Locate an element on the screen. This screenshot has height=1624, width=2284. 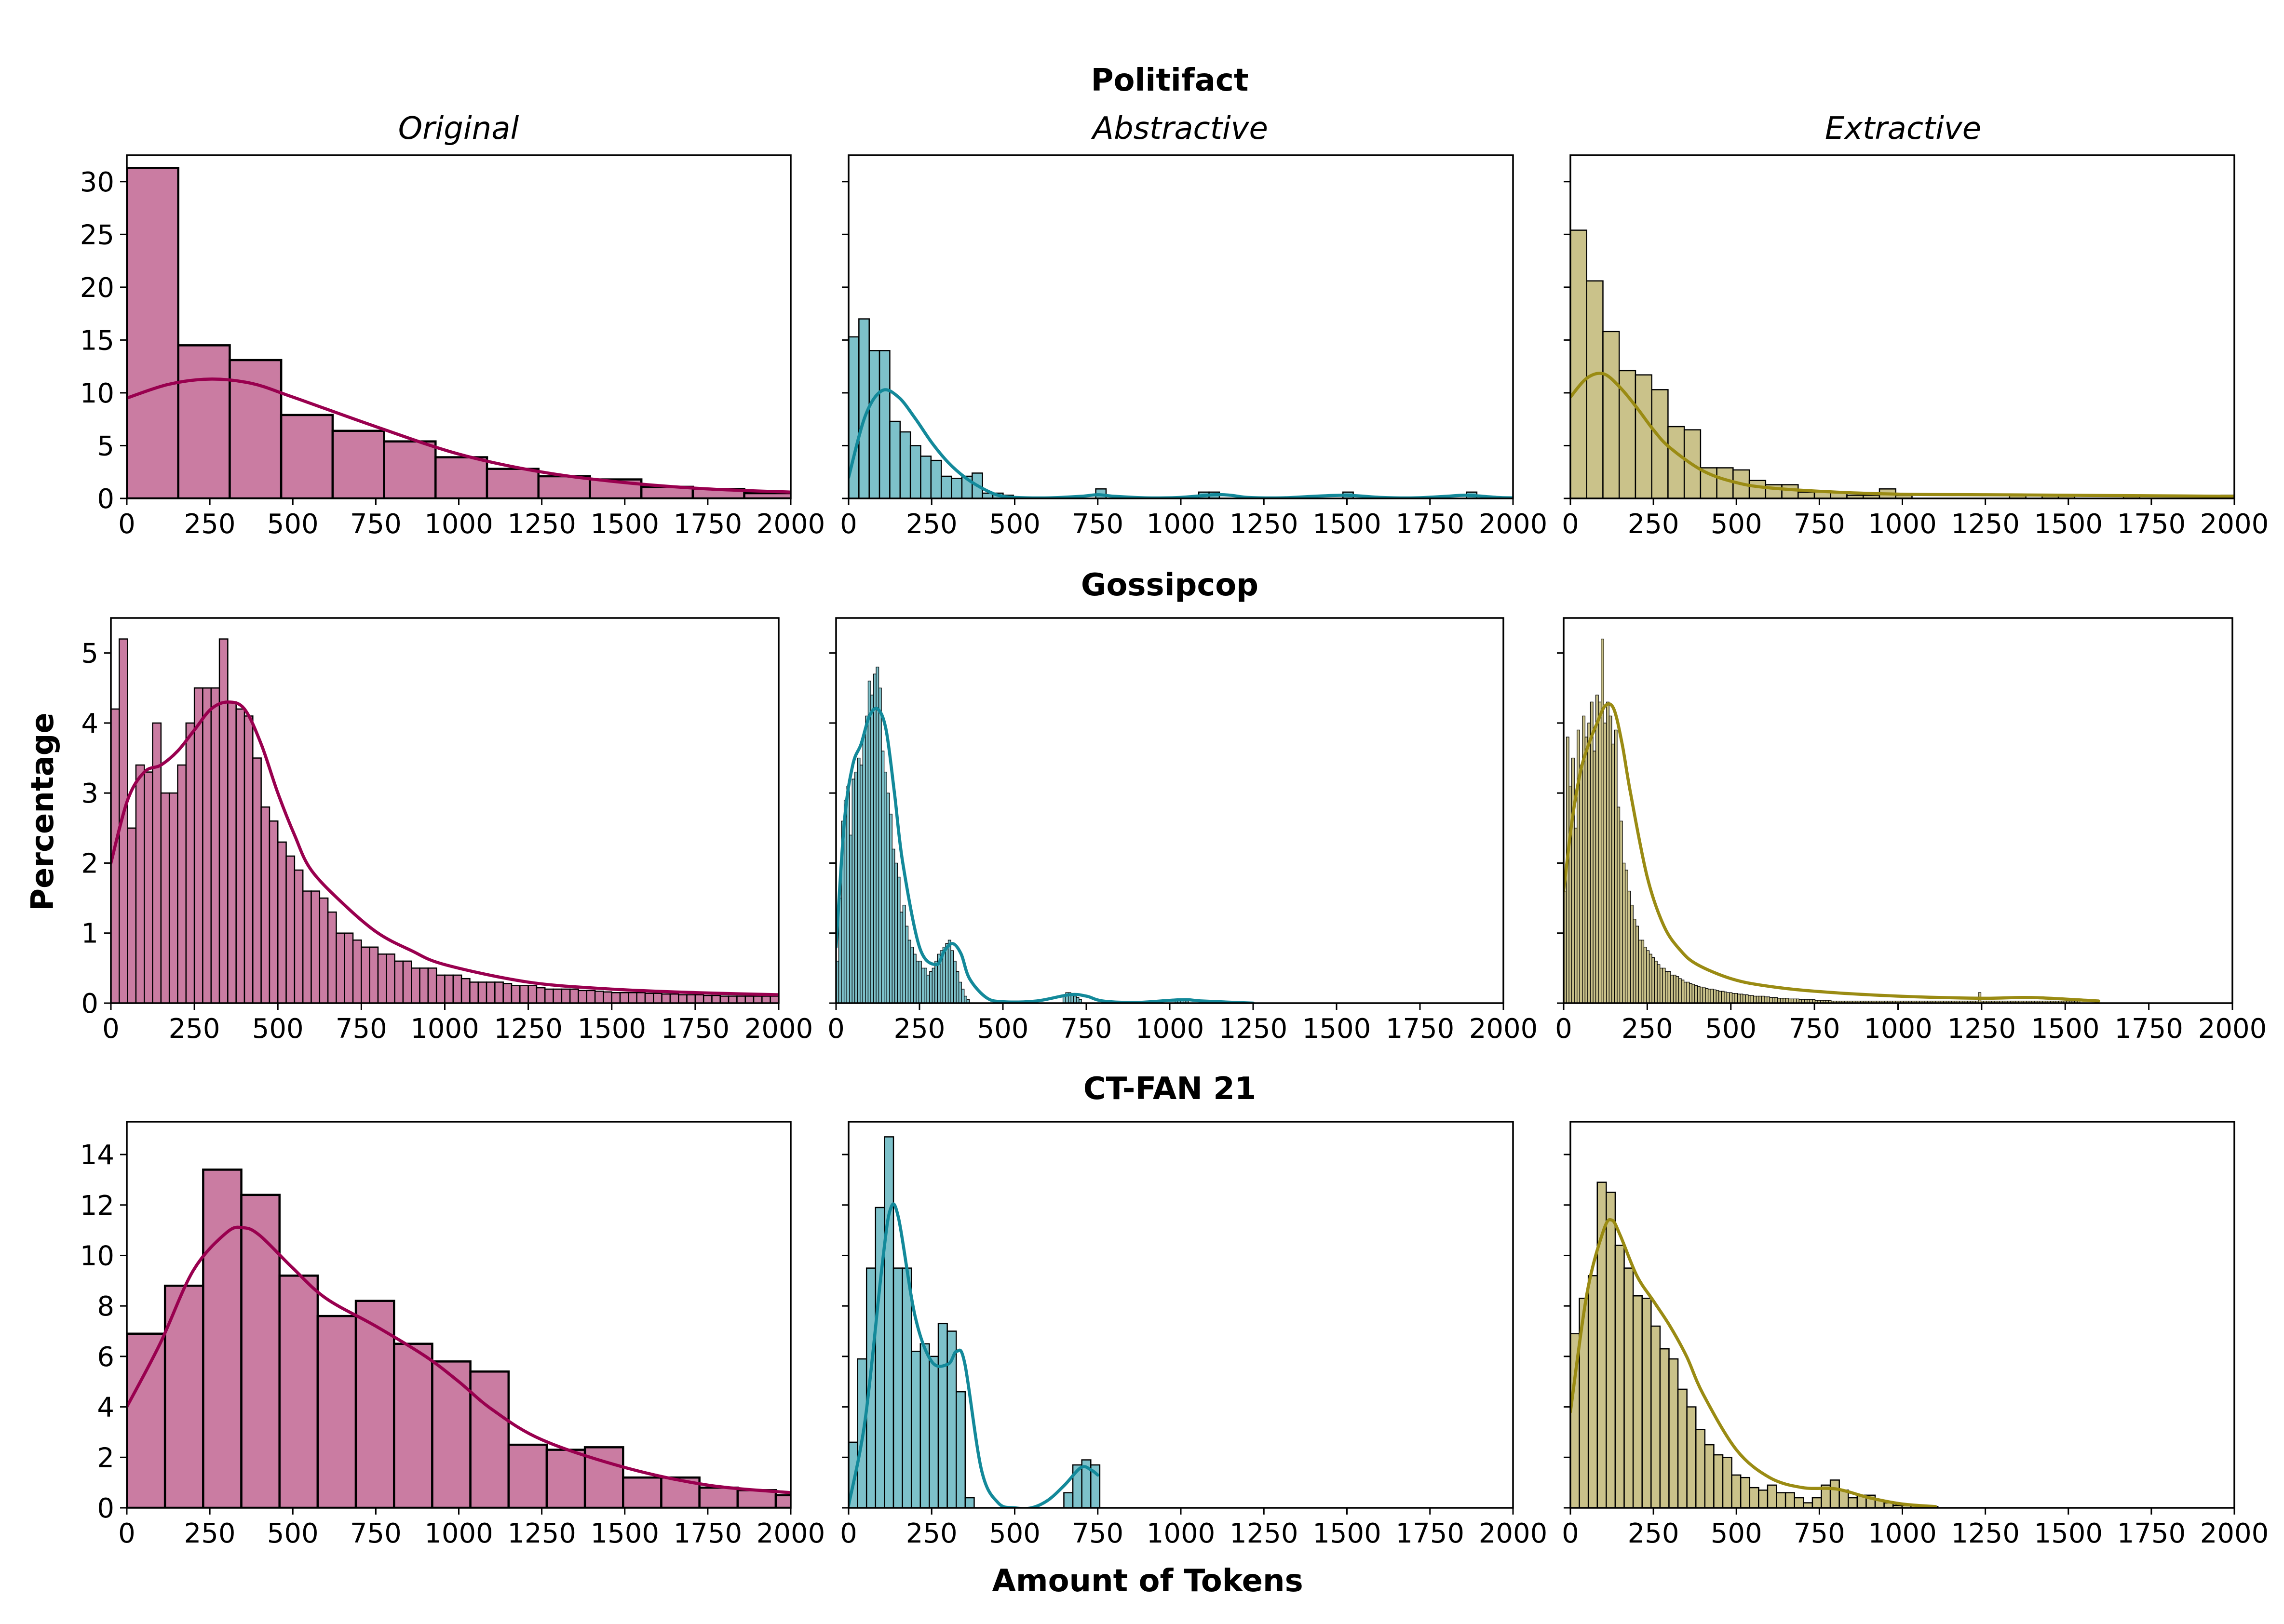
y-tick-label: 6 is located at coordinates (105, 1357).